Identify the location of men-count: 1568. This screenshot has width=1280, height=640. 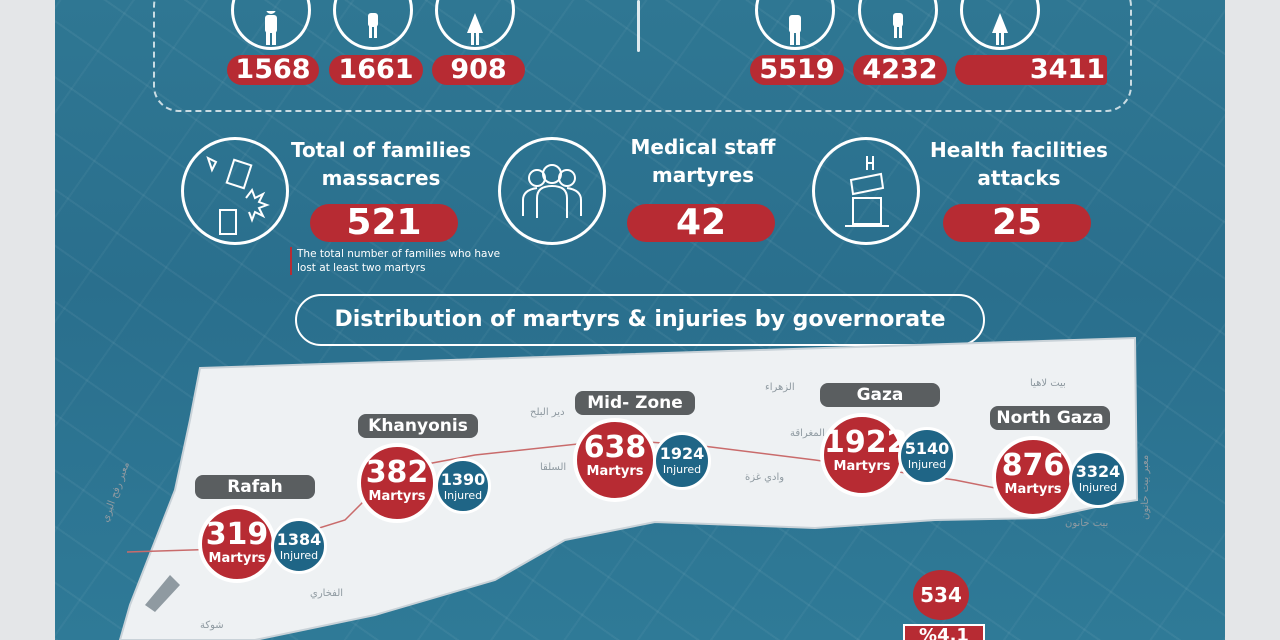
(273, 70).